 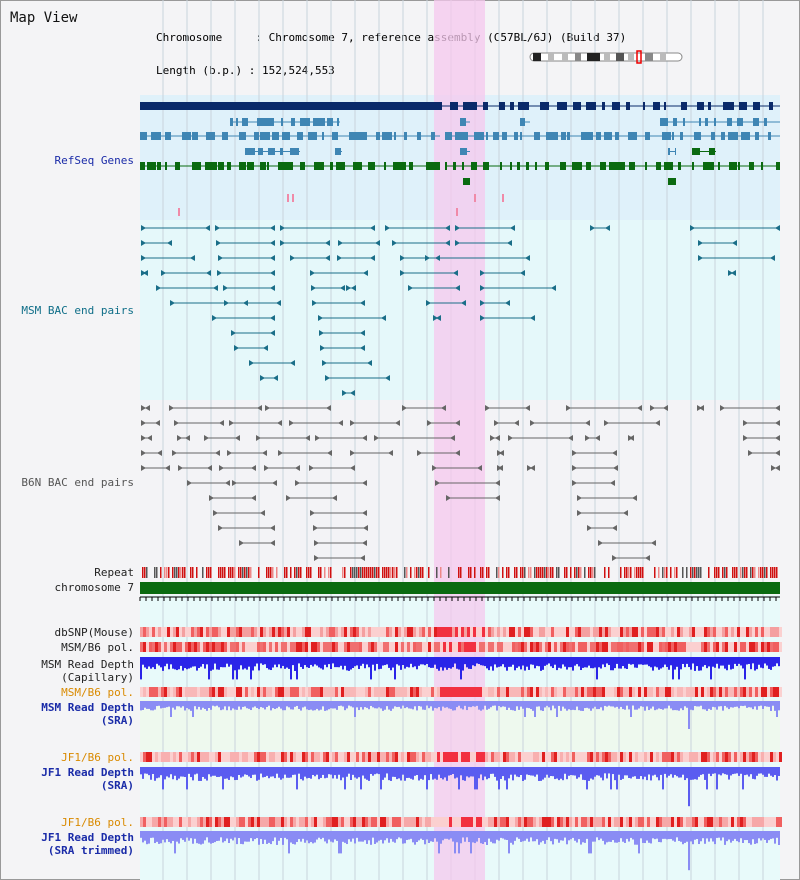 I want to click on coverage-span-info: Read coverage check span : 10,000, so click(x=259, y=136).